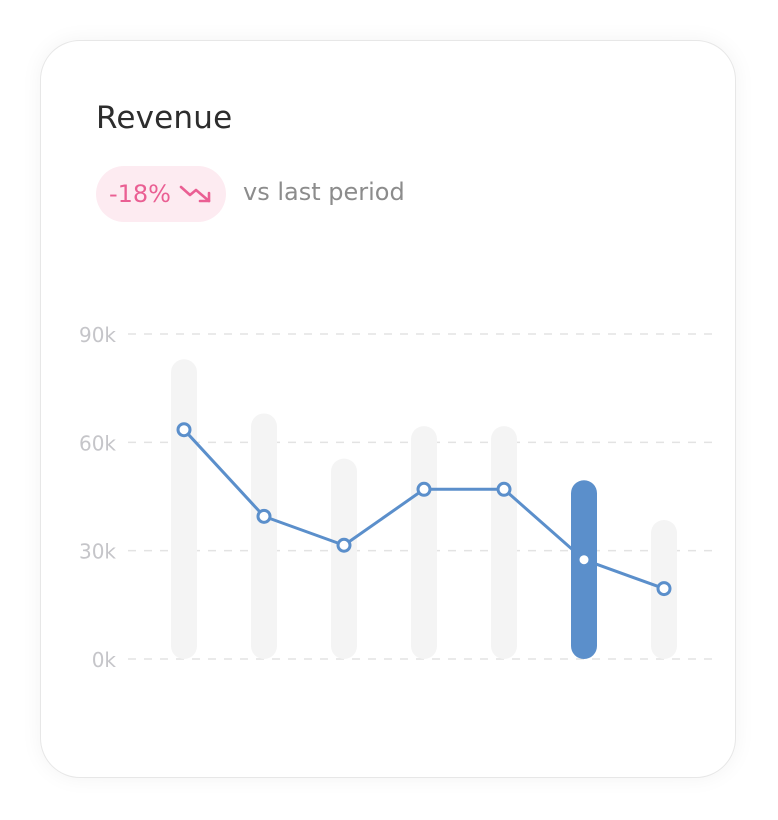  Describe the element at coordinates (324, 192) in the screenshot. I see `comparison-label: vs last period` at that location.